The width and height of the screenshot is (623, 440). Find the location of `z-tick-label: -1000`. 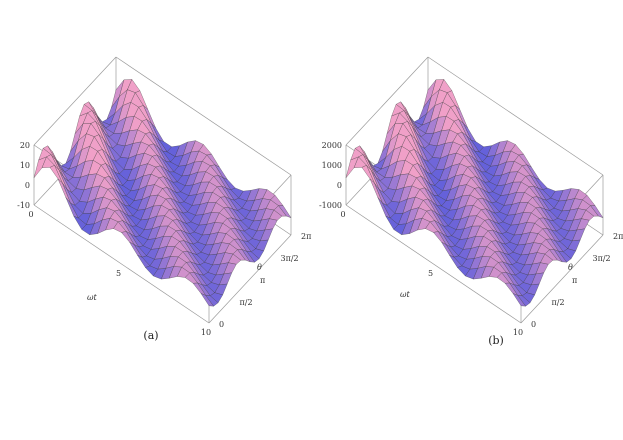

z-tick-label: -1000 is located at coordinates (330, 205).